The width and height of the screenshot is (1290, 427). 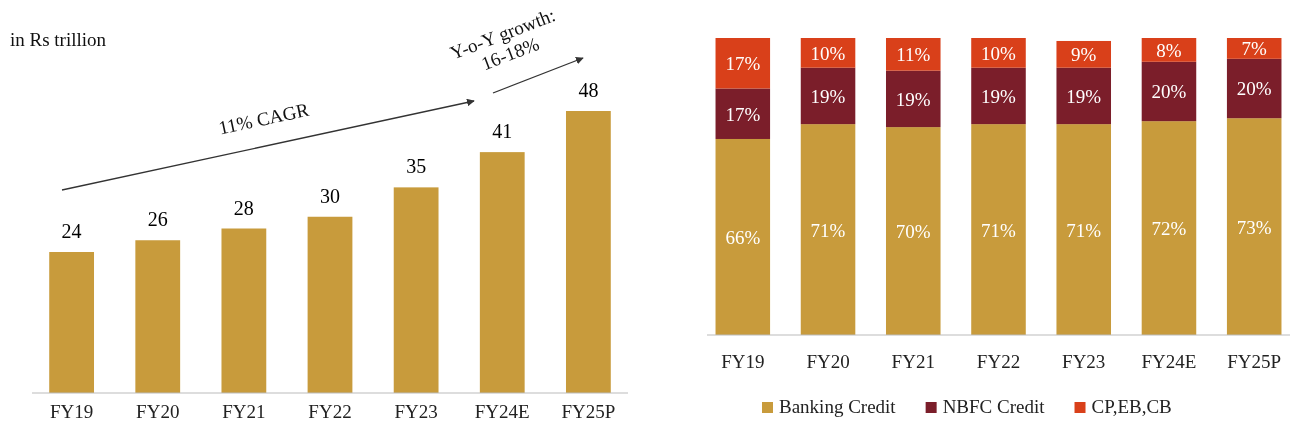 I want to click on data-label: 28, so click(x=243, y=207).